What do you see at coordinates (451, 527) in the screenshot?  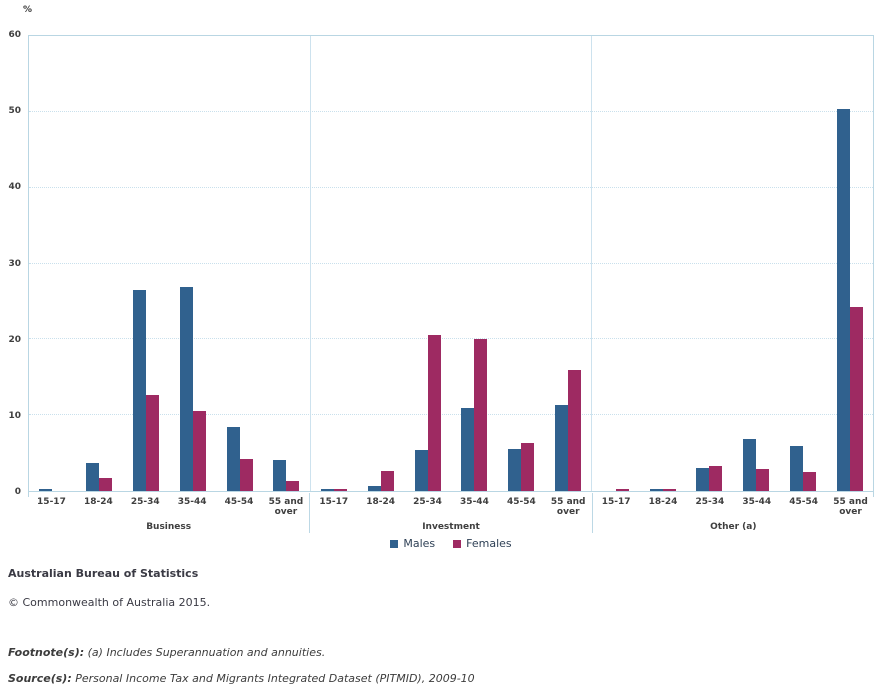 I see `group-label: Investment` at bounding box center [451, 527].